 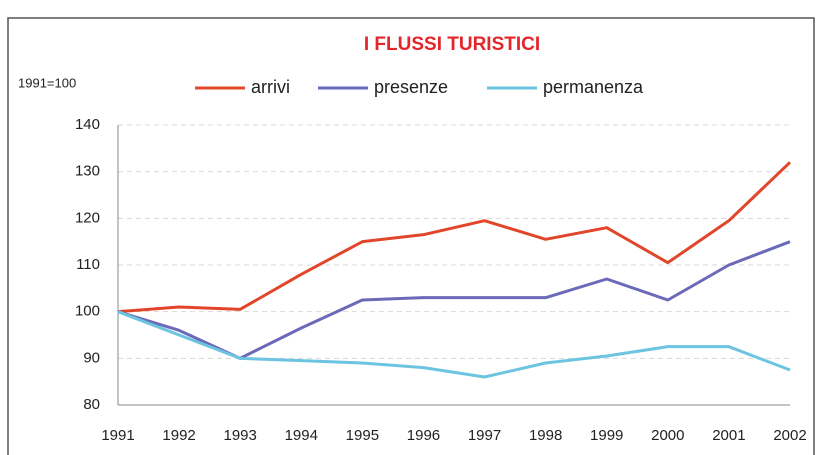 I want to click on x-tick-label: 1999, so click(x=606, y=435).